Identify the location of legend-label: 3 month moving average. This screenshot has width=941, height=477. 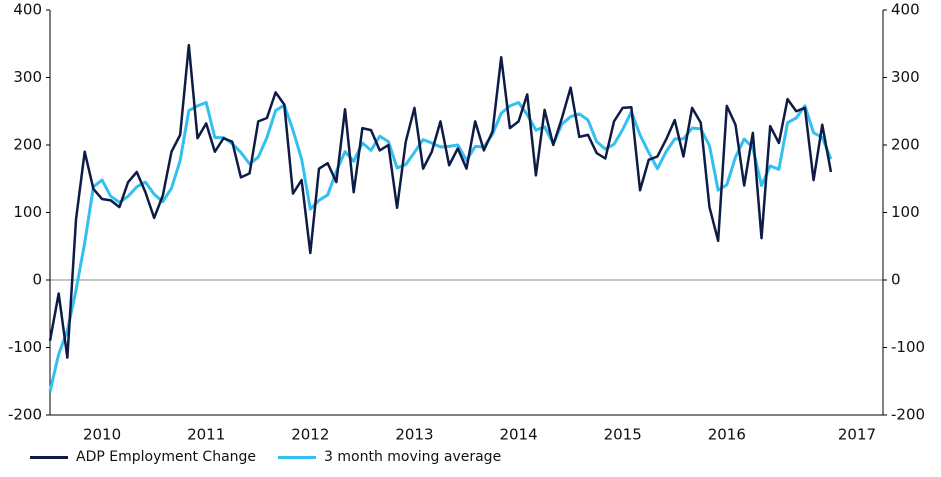
(413, 457).